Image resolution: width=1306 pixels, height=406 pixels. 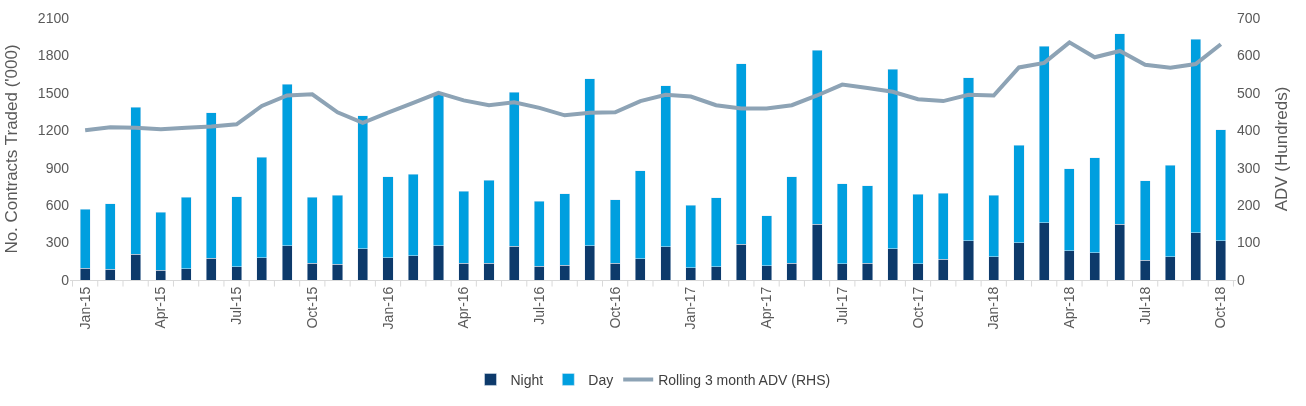 I want to click on x-tick-label: Jan-17, so click(x=690, y=308).